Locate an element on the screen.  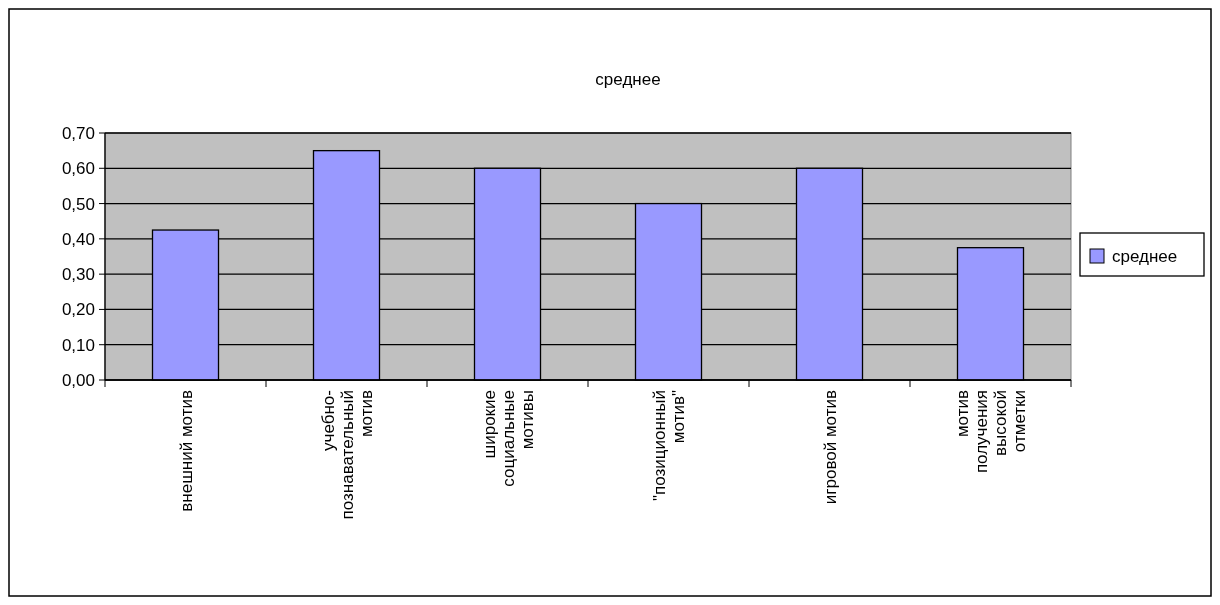
y-tick-label: 0,20 is located at coordinates (78, 310).